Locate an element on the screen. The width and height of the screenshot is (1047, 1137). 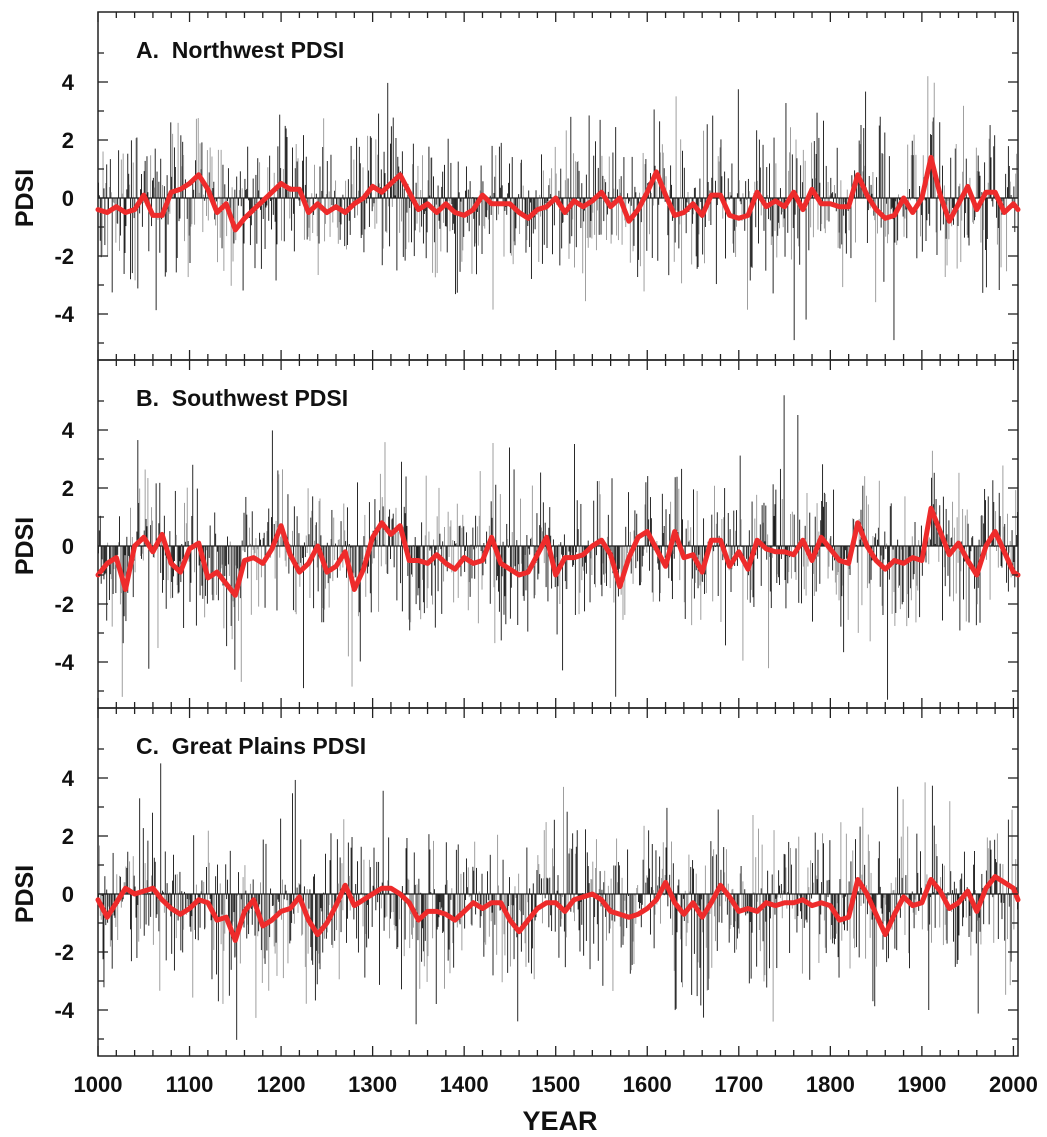
x-tick-label: 1400 is located at coordinates (464, 1084).